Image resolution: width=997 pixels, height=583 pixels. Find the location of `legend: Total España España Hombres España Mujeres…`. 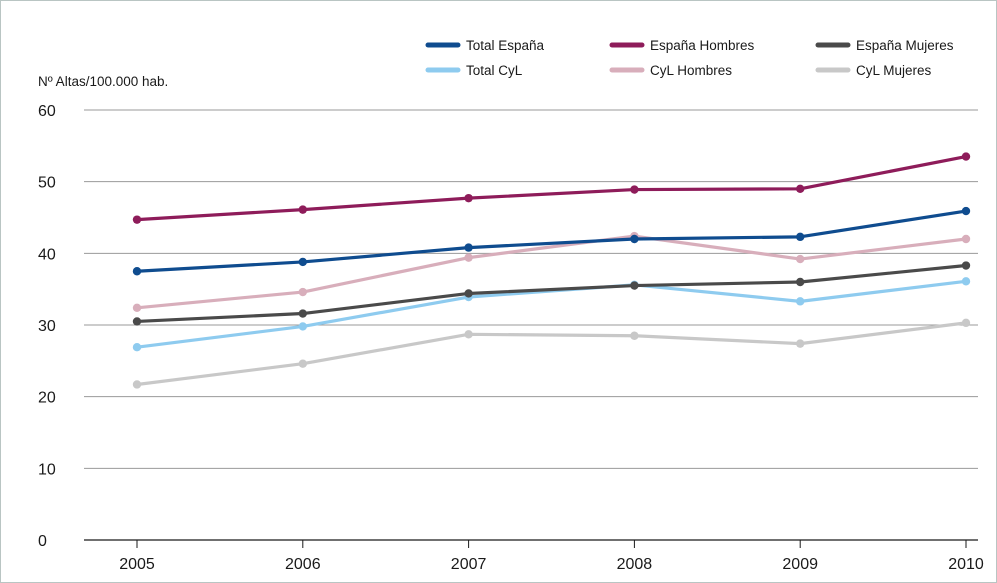

legend: Total España España Hombres España Mujeres… is located at coordinates (689, 58).